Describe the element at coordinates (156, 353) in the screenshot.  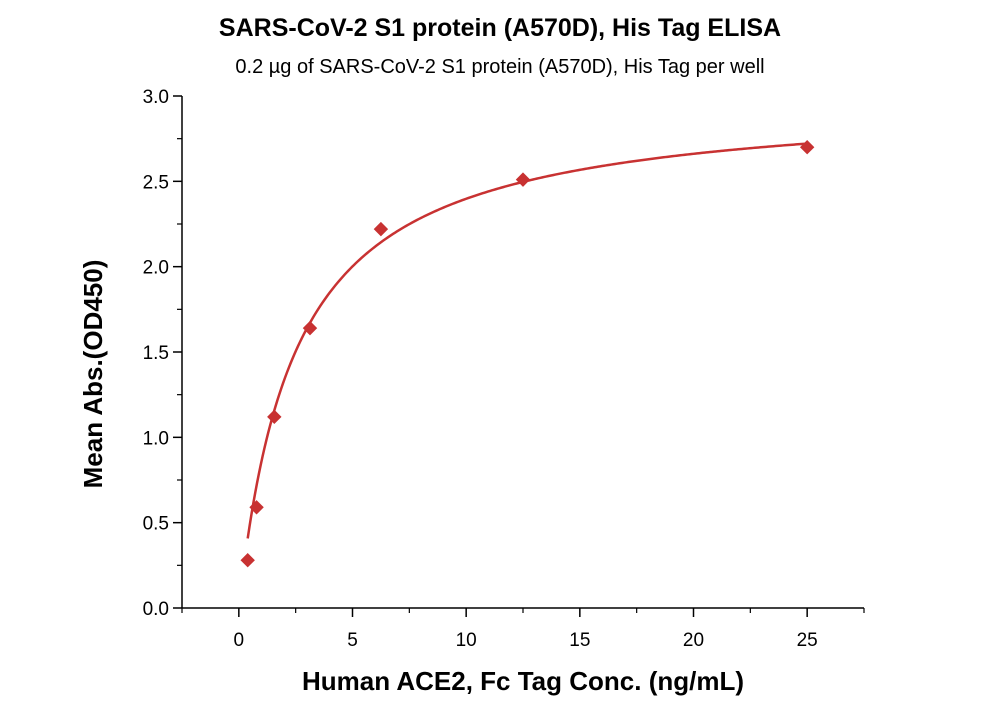
I see `y-tick-label: 1.5` at that location.